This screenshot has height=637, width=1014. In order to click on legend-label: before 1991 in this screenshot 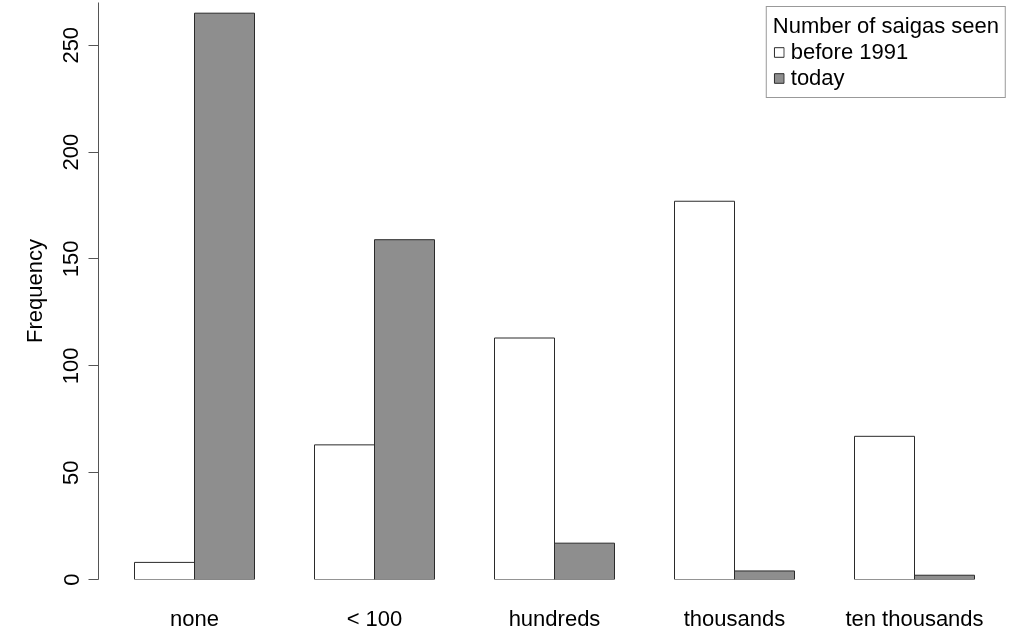, I will do `click(849, 52)`.